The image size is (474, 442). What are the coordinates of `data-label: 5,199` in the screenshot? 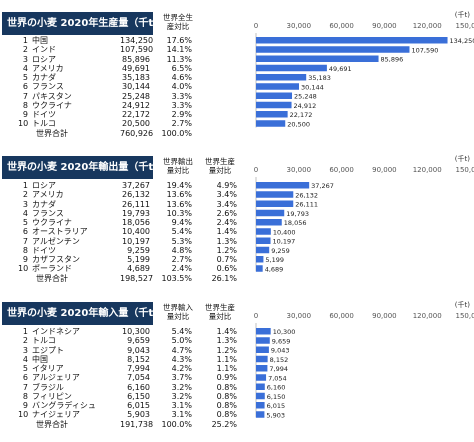 It's located at (274, 260).